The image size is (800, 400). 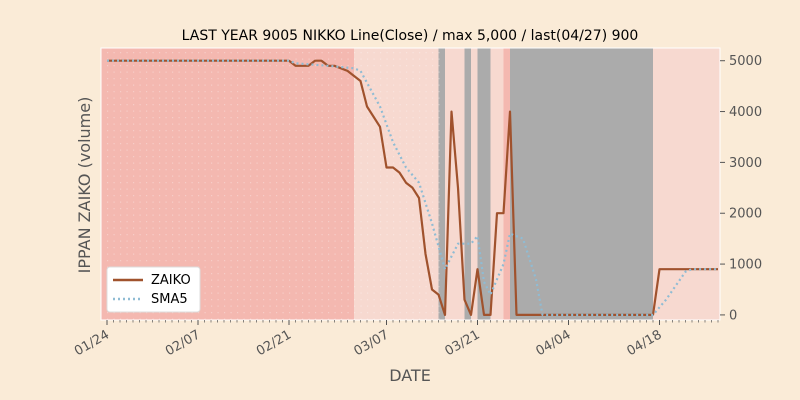 What do you see at coordinates (84, 185) in the screenshot?
I see `y-axis-label: IPPAN ZAIKO (volume)` at bounding box center [84, 185].